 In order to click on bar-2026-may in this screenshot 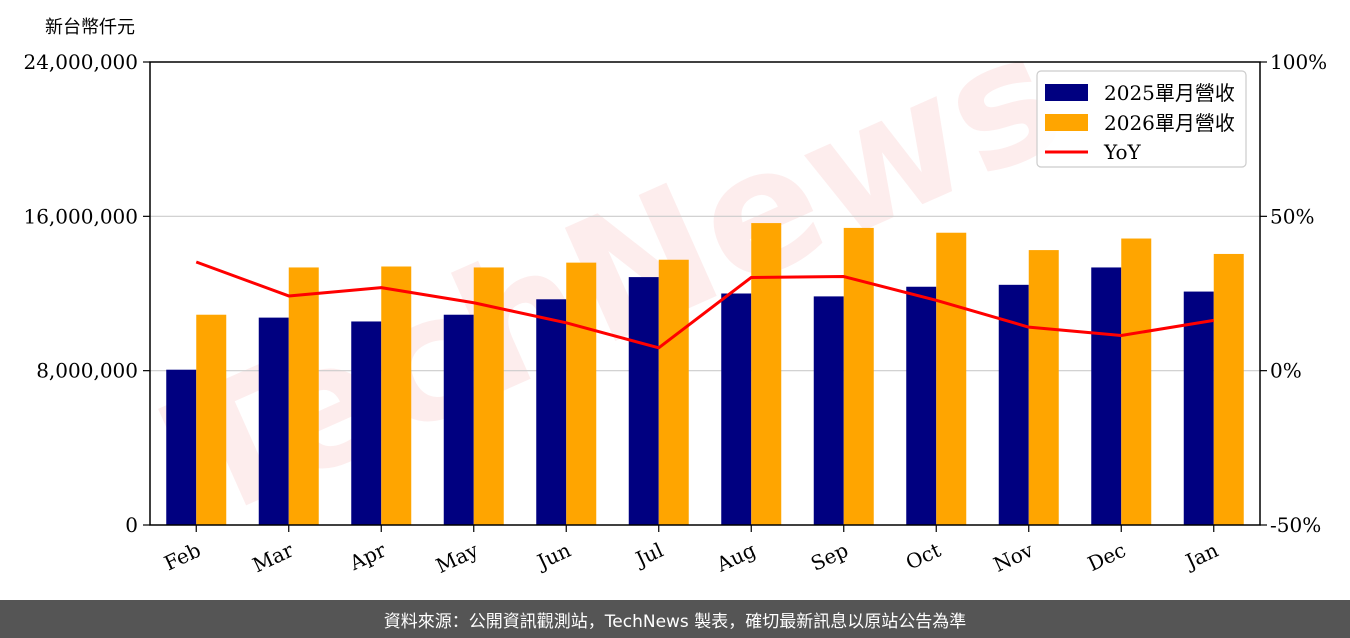, I will do `click(488, 396)`.